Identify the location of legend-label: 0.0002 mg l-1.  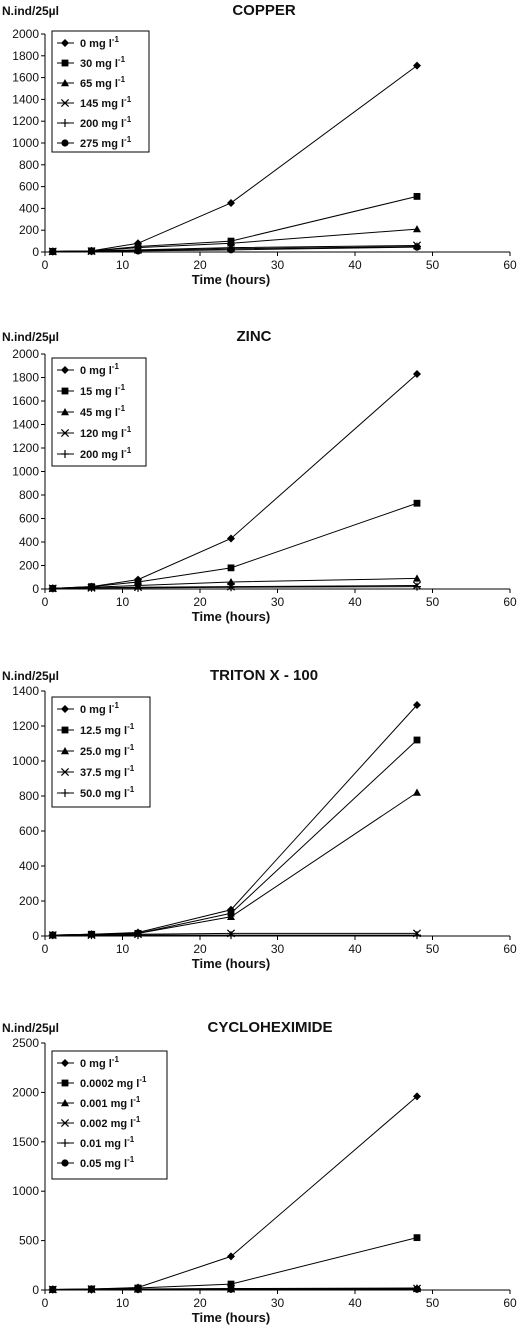
(113, 1082).